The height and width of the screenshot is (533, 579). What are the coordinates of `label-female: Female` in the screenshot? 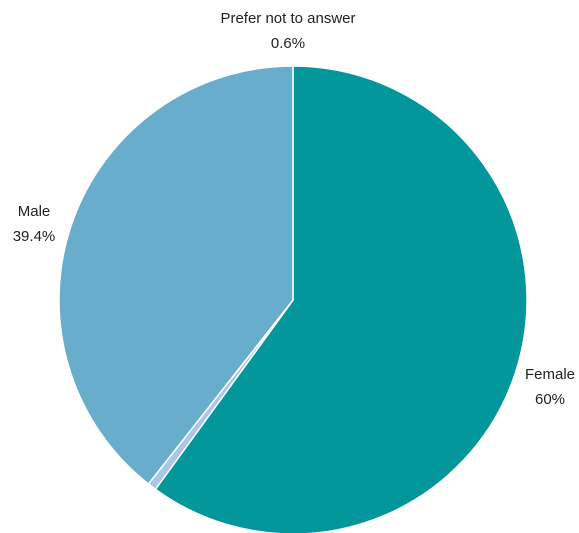 It's located at (550, 374).